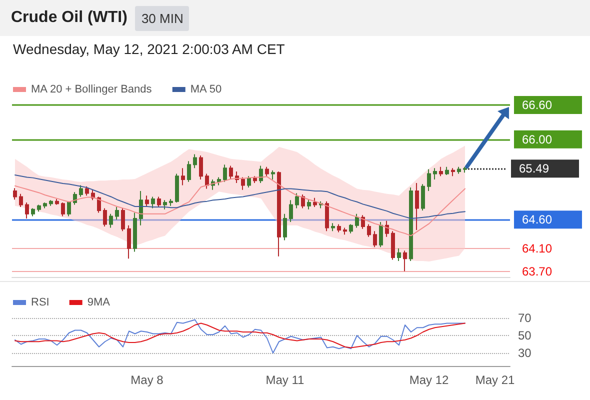 The height and width of the screenshot is (400, 590). Describe the element at coordinates (99, 302) in the screenshot. I see `legend-label: 9MA` at that location.